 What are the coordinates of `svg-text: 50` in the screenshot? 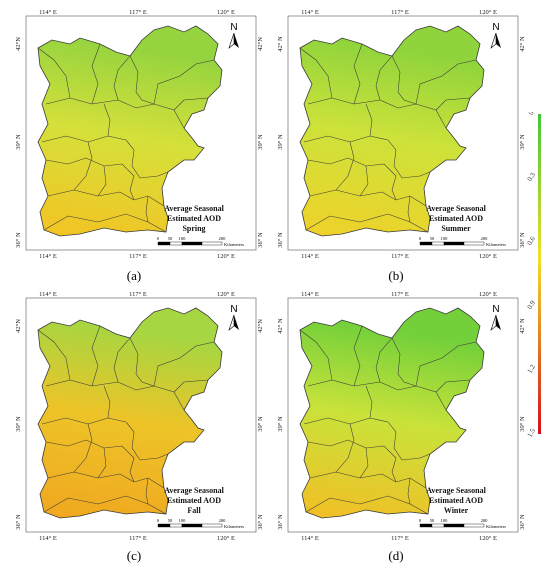 It's located at (432, 238).